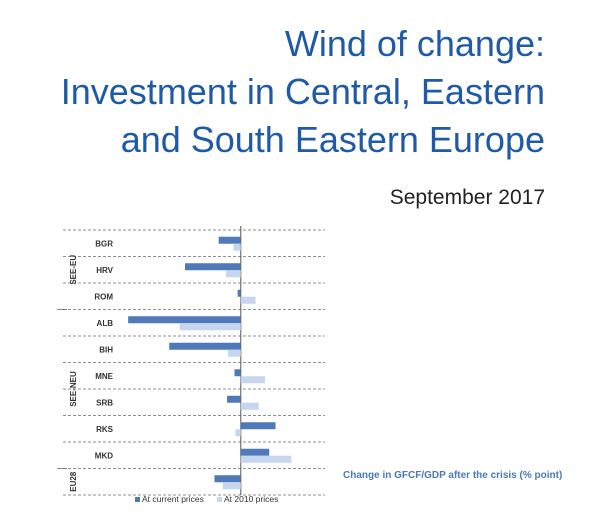  What do you see at coordinates (73, 389) in the screenshot?
I see `group-label: SEE-NEU` at bounding box center [73, 389].